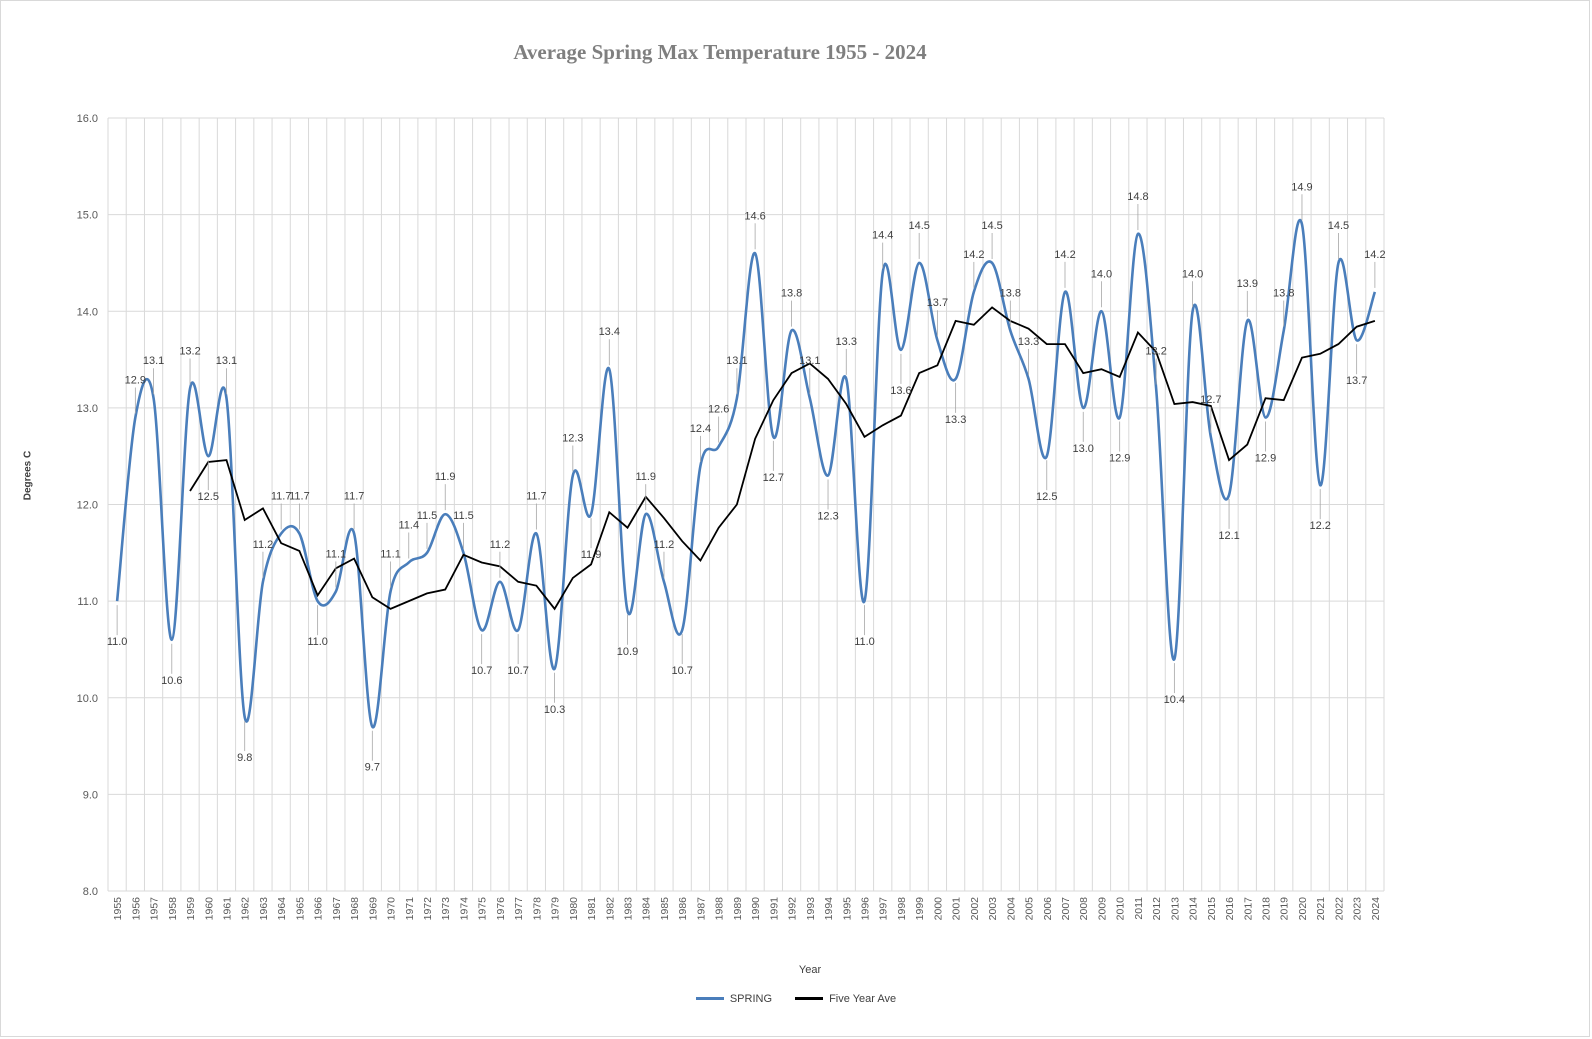 Image resolution: width=1592 pixels, height=1039 pixels. What do you see at coordinates (1230, 909) in the screenshot?
I see `x-tick-label: 2016` at bounding box center [1230, 909].